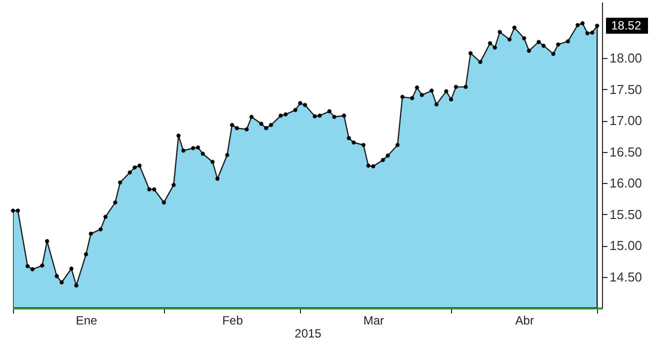 The image size is (664, 346). Describe the element at coordinates (626, 25) in the screenshot. I see `annotation: 18.52` at that location.